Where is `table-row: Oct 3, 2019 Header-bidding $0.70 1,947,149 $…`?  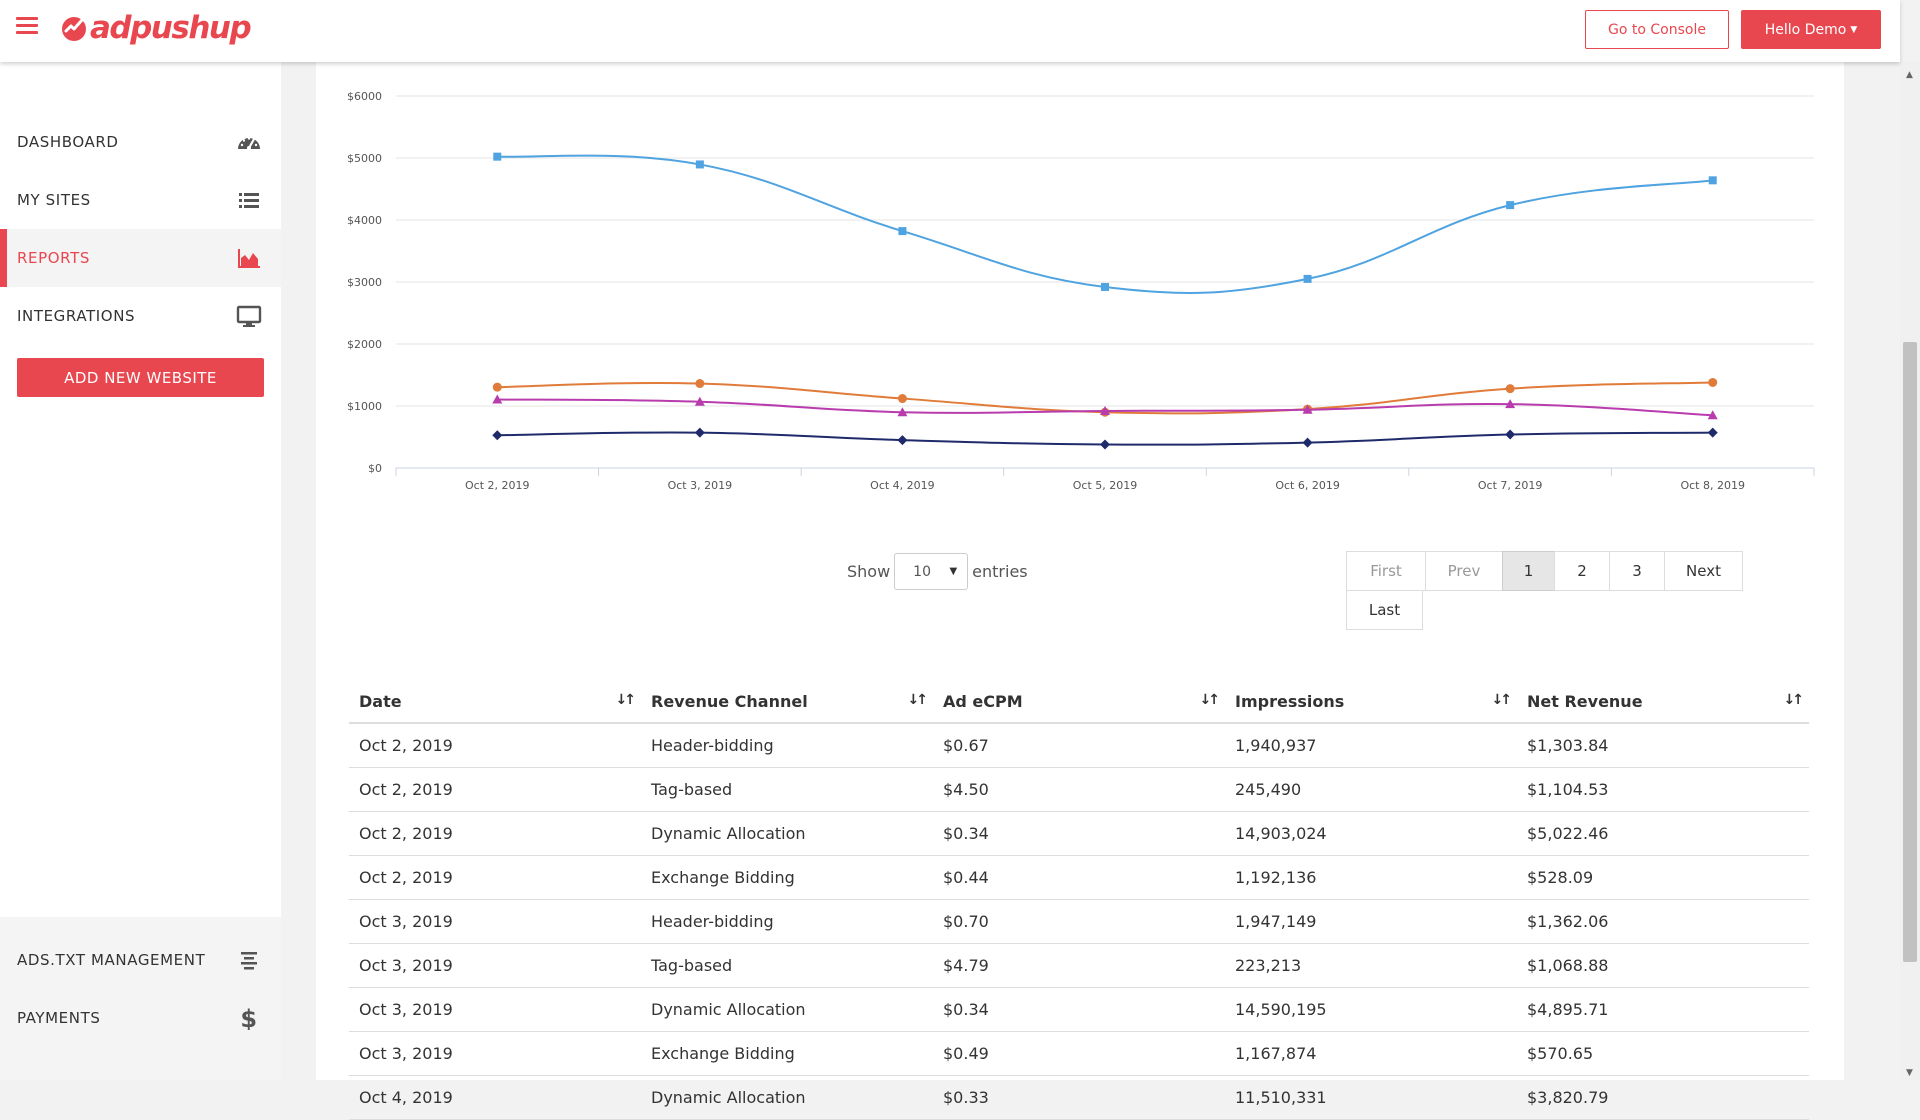
table-row: Oct 3, 2019 Header-bidding $0.70 1,947,149 $… is located at coordinates (1079, 921).